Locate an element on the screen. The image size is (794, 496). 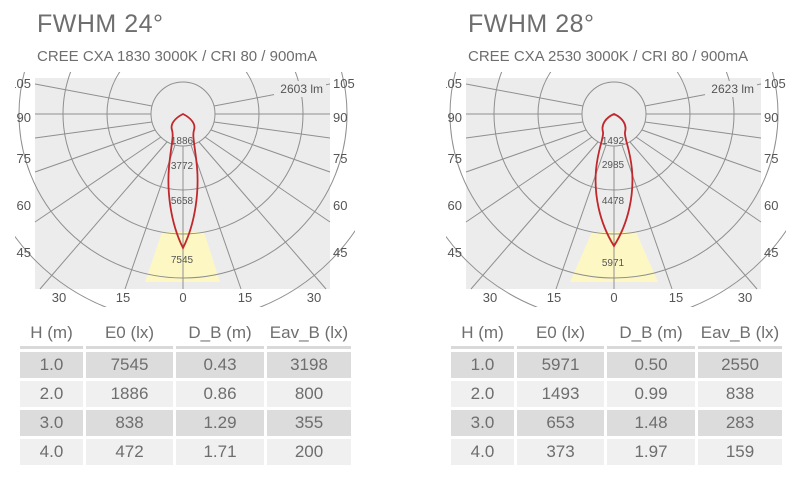
cell-db: 1.97 is located at coordinates (651, 452).